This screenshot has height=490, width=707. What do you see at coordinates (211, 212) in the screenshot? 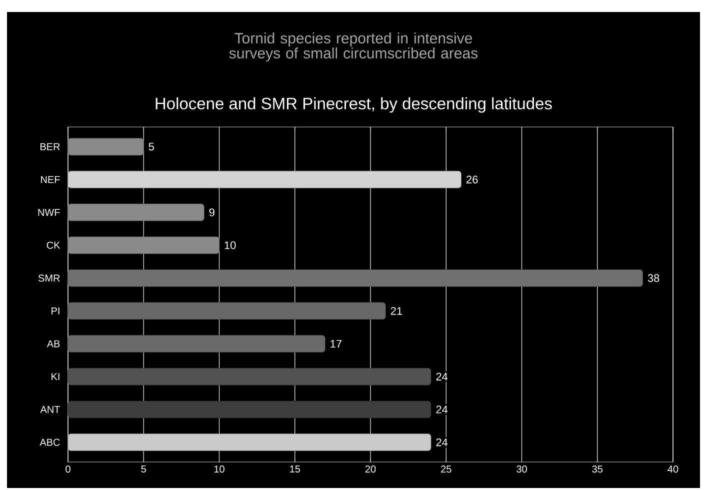
I see `data-label: 9` at bounding box center [211, 212].